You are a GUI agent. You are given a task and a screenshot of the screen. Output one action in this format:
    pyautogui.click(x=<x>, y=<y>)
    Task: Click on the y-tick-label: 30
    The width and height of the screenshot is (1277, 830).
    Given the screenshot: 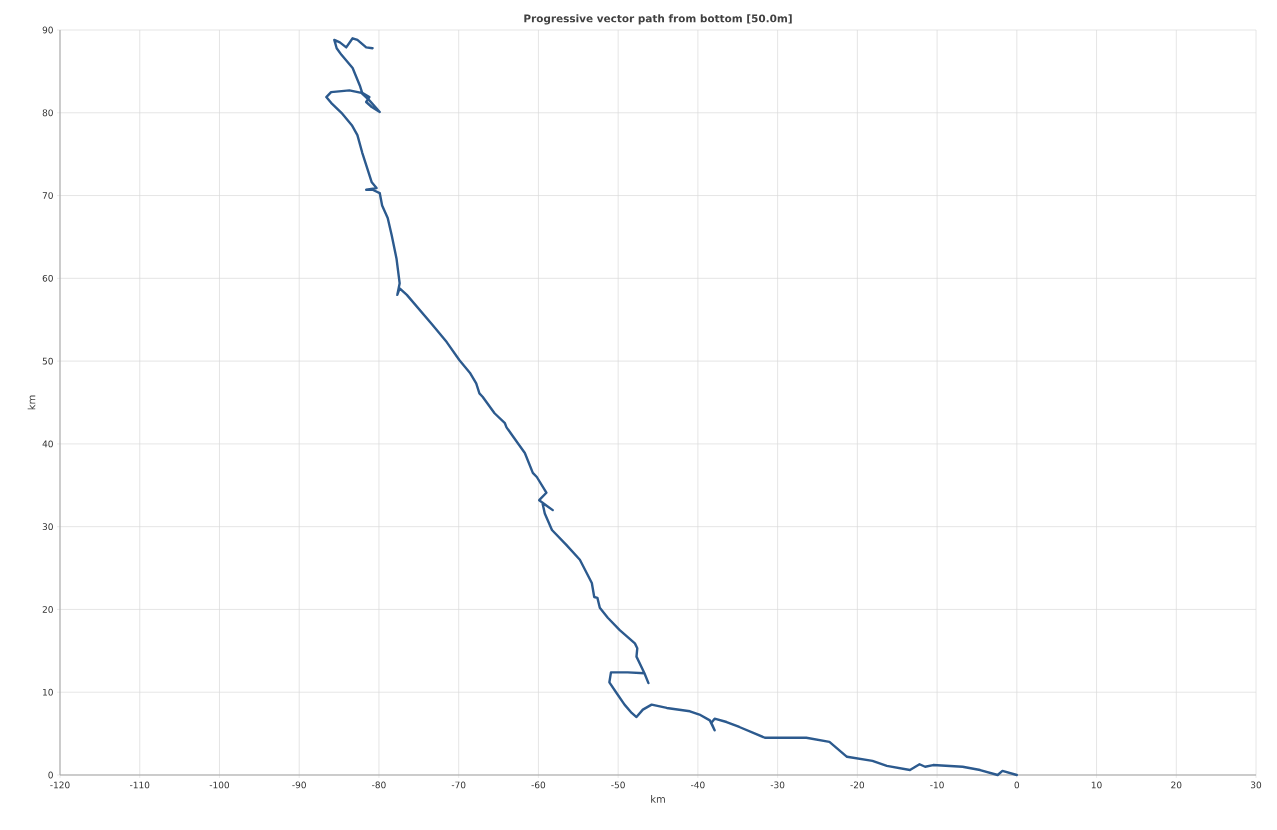 What is the action you would take?
    pyautogui.click(x=47, y=527)
    